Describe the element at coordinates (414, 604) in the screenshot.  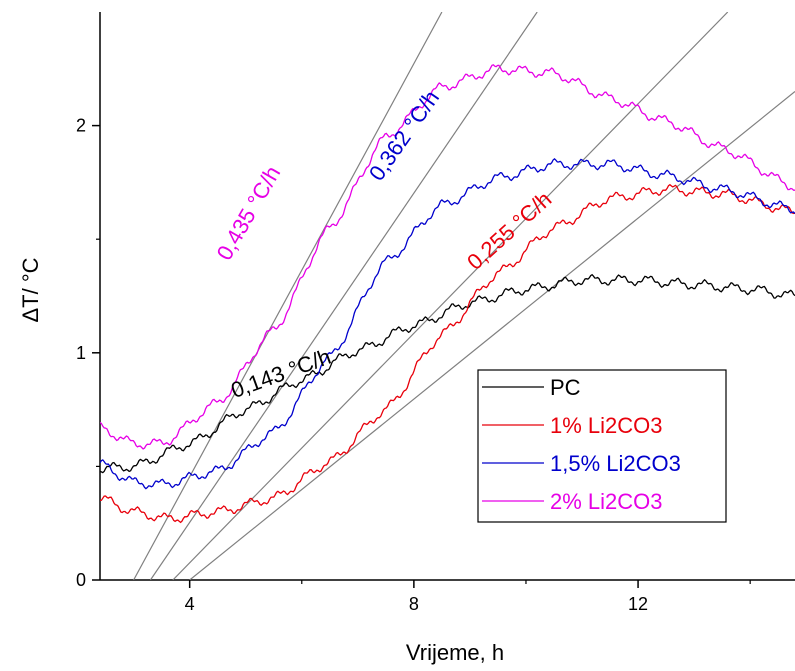
I see `x-tick-label: 8` at that location.